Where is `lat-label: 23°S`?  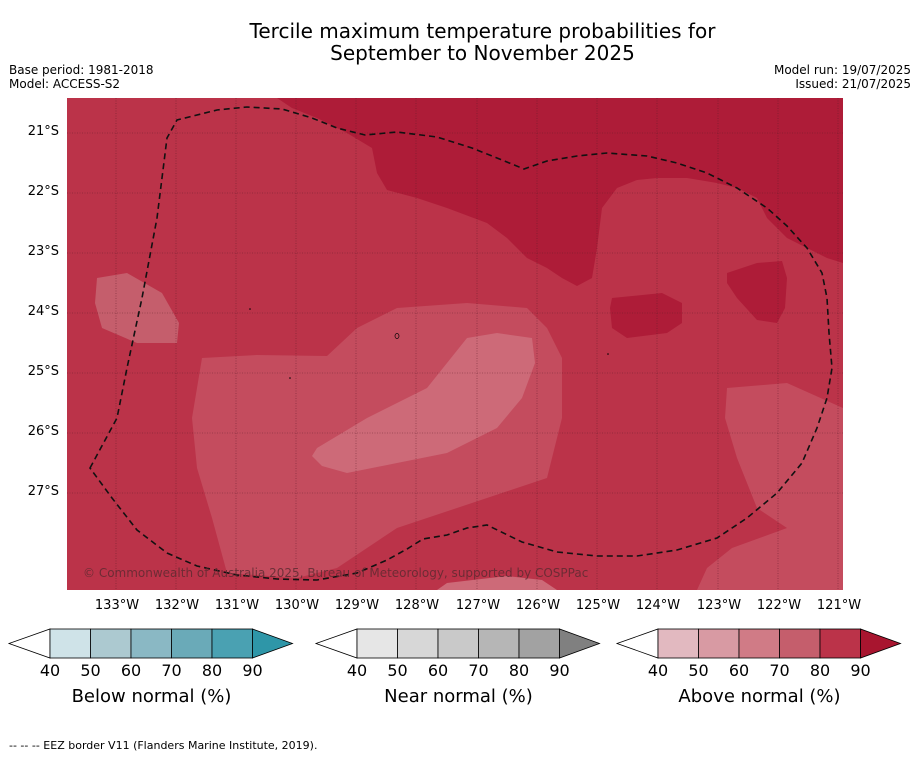
lat-label: 23°S is located at coordinates (43, 251).